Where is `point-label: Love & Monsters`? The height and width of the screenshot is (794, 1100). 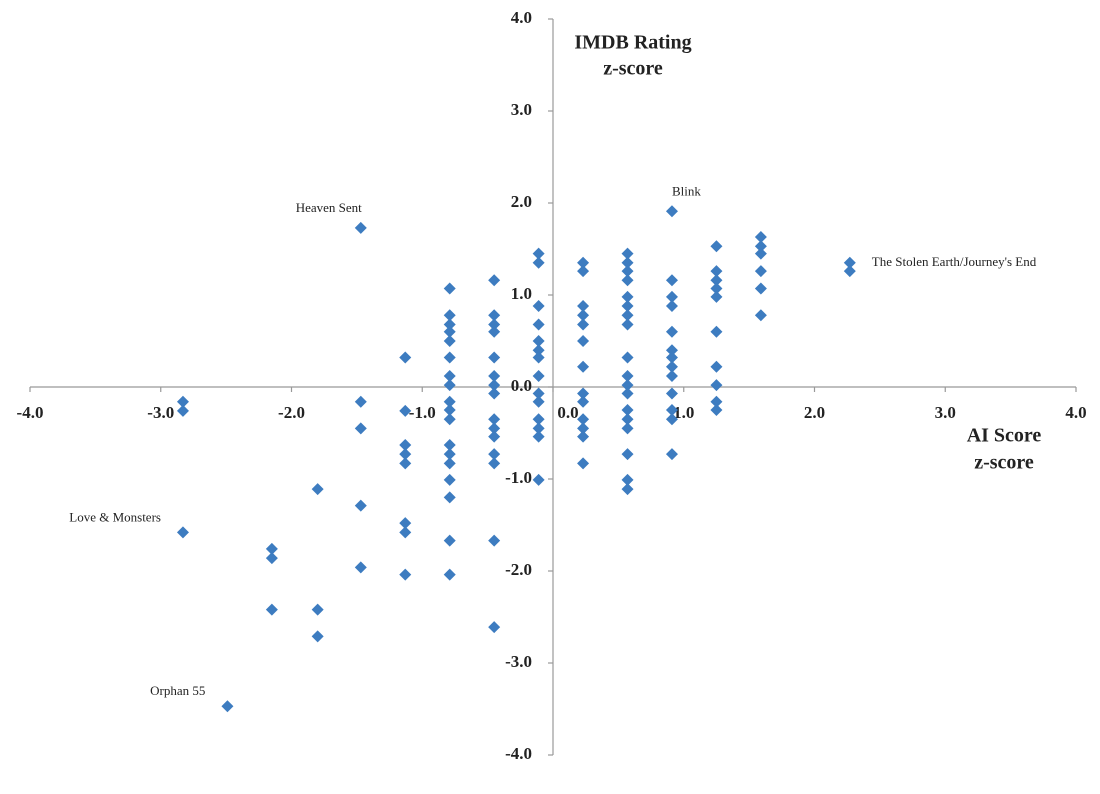 point-label: Love & Monsters is located at coordinates (115, 516).